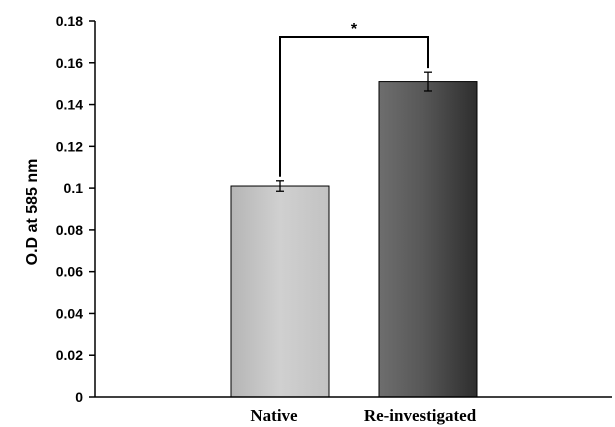 Image resolution: width=615 pixels, height=427 pixels. I want to click on error-bars, so click(354, 131).